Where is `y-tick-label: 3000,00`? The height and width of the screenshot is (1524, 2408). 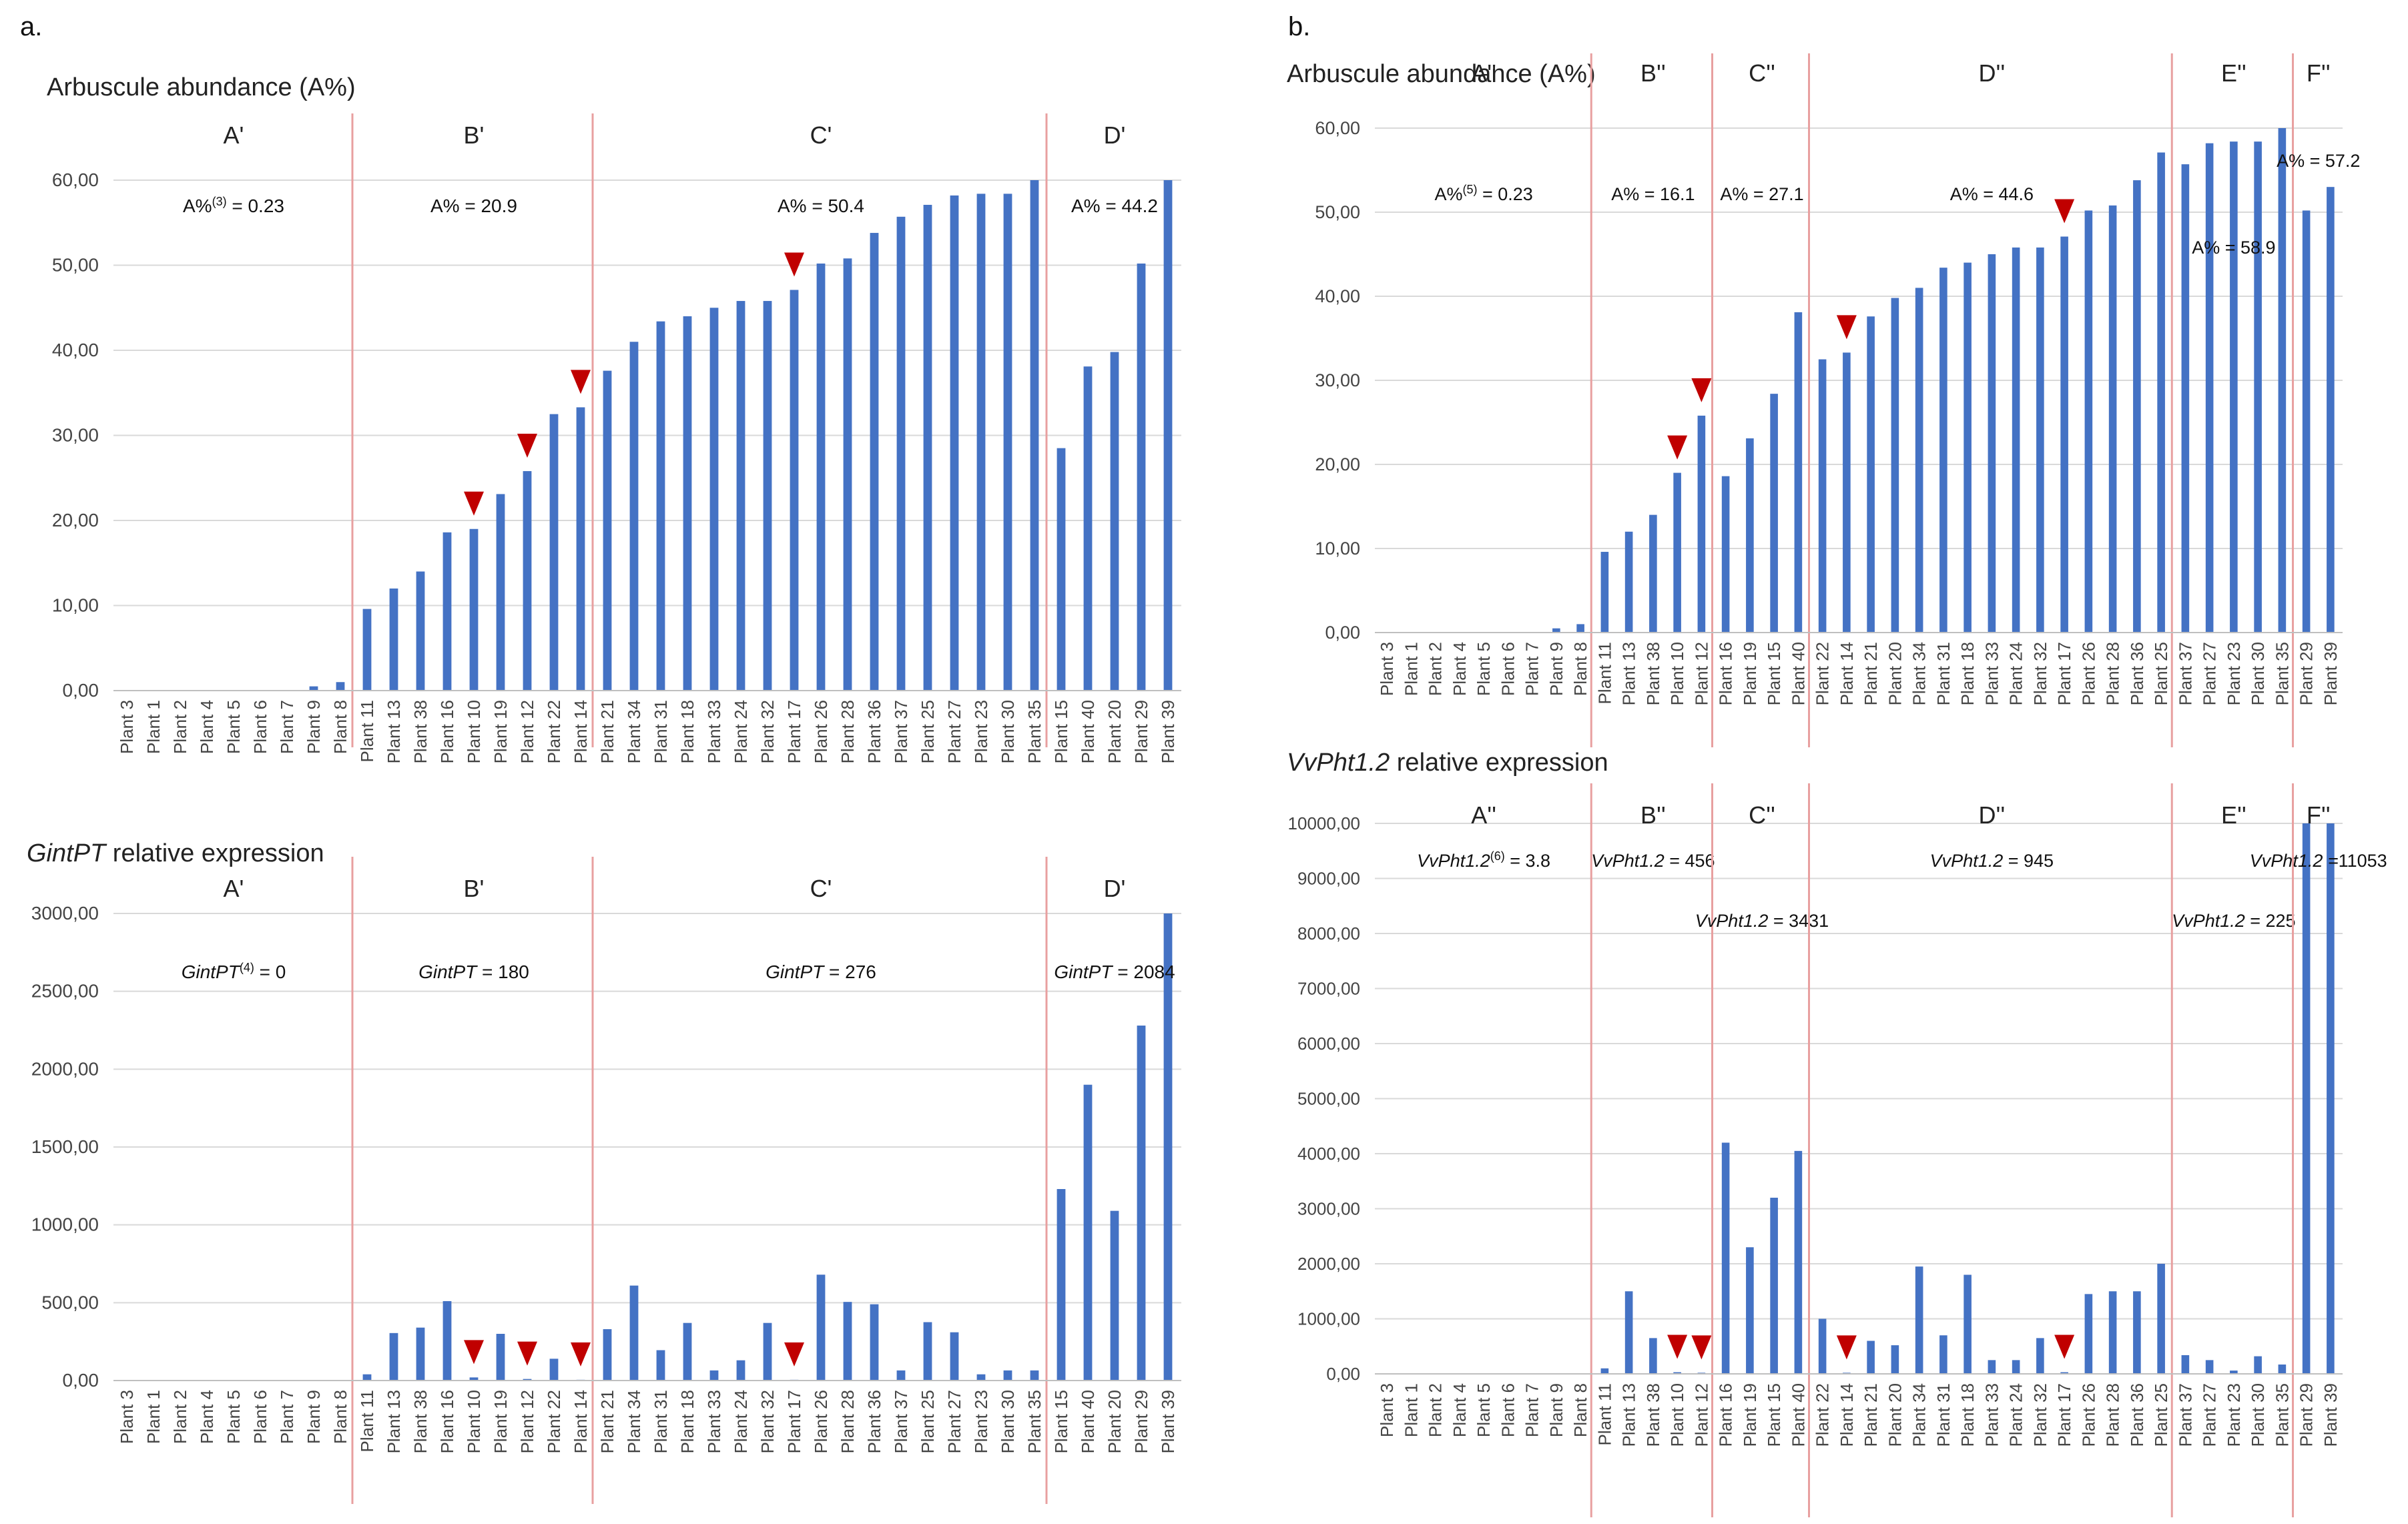 y-tick-label: 3000,00 is located at coordinates (1328, 1209).